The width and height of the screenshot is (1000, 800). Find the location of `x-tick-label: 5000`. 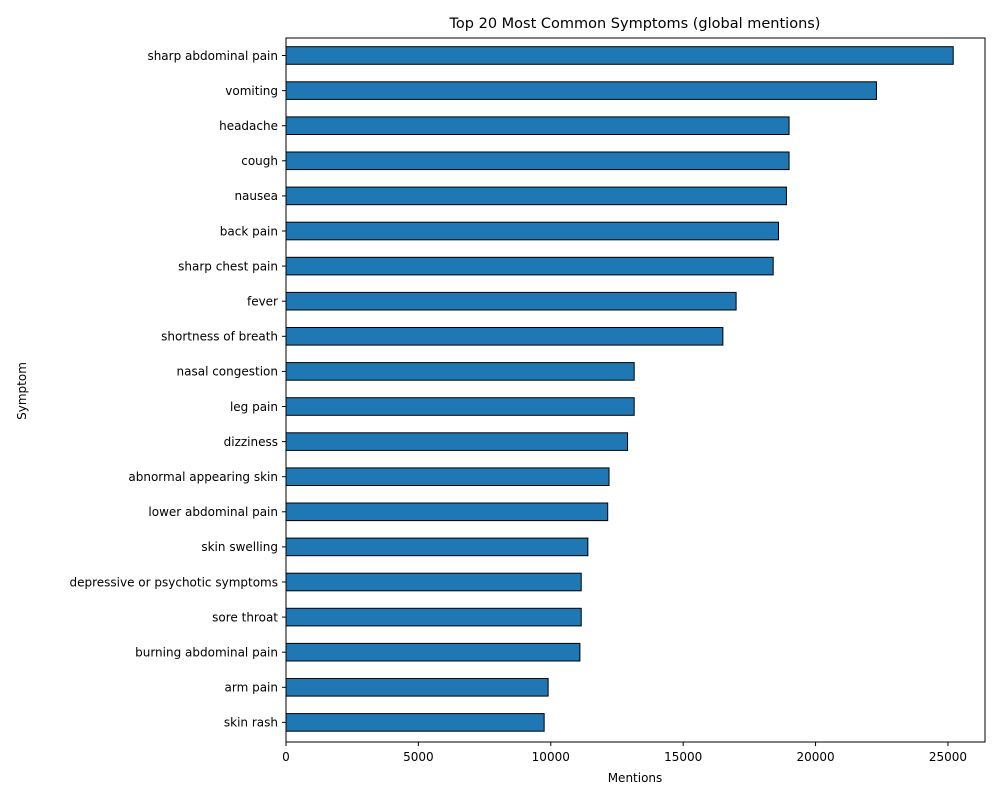

x-tick-label: 5000 is located at coordinates (418, 757).